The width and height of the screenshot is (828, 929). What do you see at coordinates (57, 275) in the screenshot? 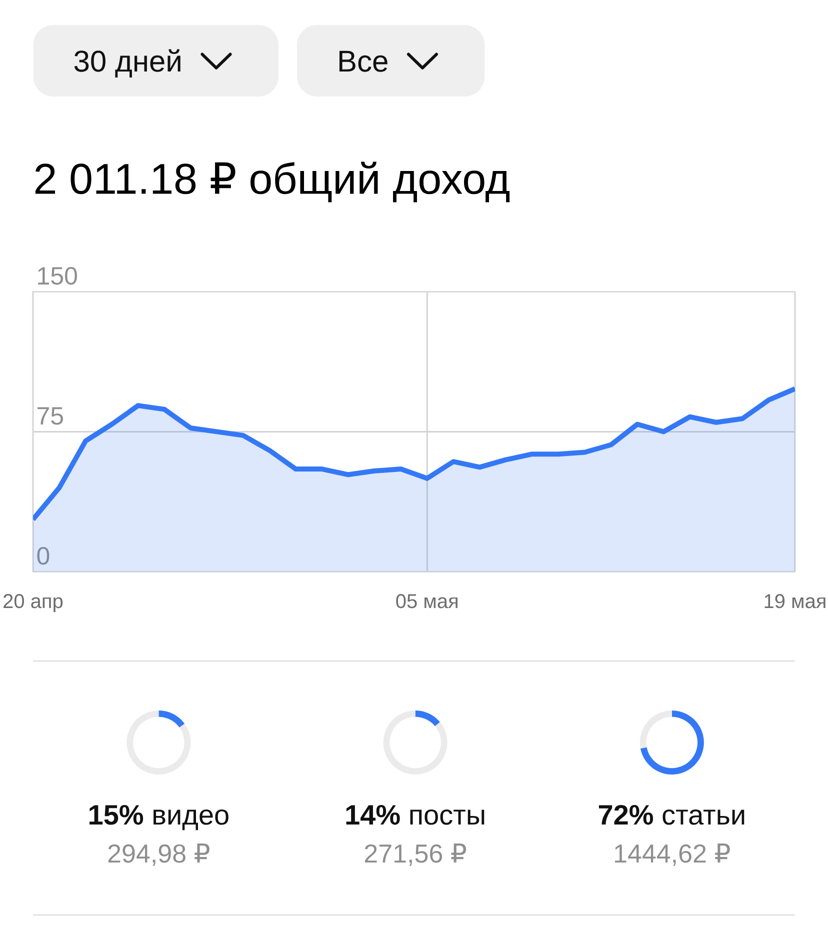
I see `y-tick-label: 150` at bounding box center [57, 275].